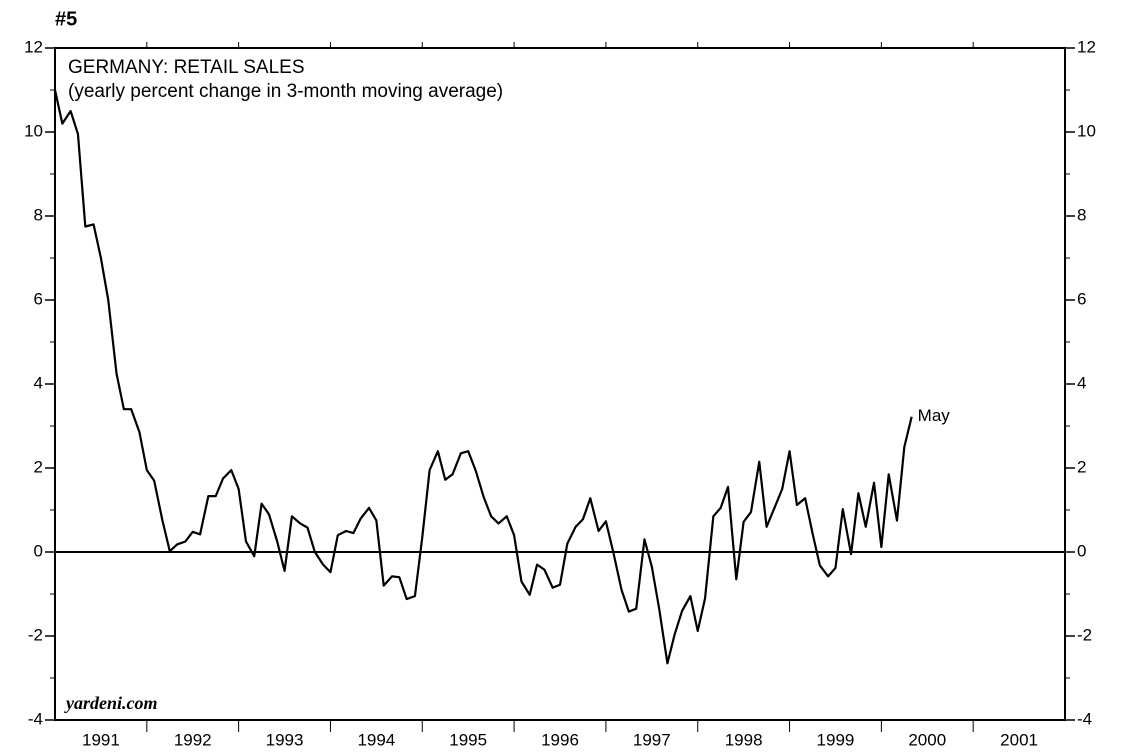 Image resolution: width=1121 pixels, height=755 pixels. Describe the element at coordinates (1081, 466) in the screenshot. I see `y2-tick-label: 2` at that location.